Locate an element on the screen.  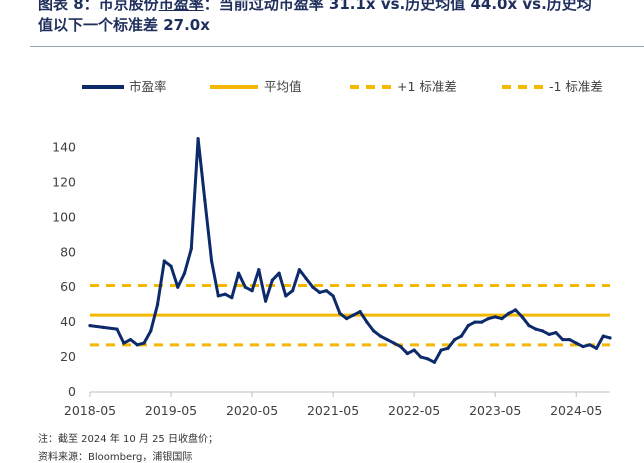
x-tick-label: 2023-05 is located at coordinates (495, 410).